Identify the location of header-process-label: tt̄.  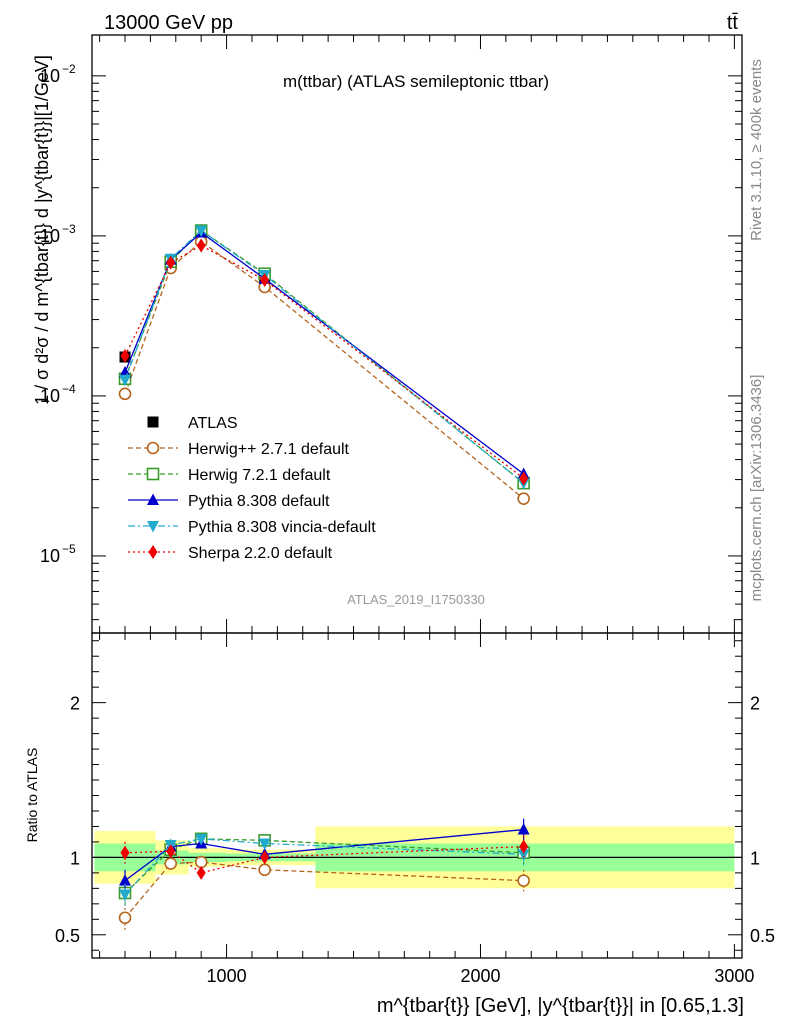
(733, 23).